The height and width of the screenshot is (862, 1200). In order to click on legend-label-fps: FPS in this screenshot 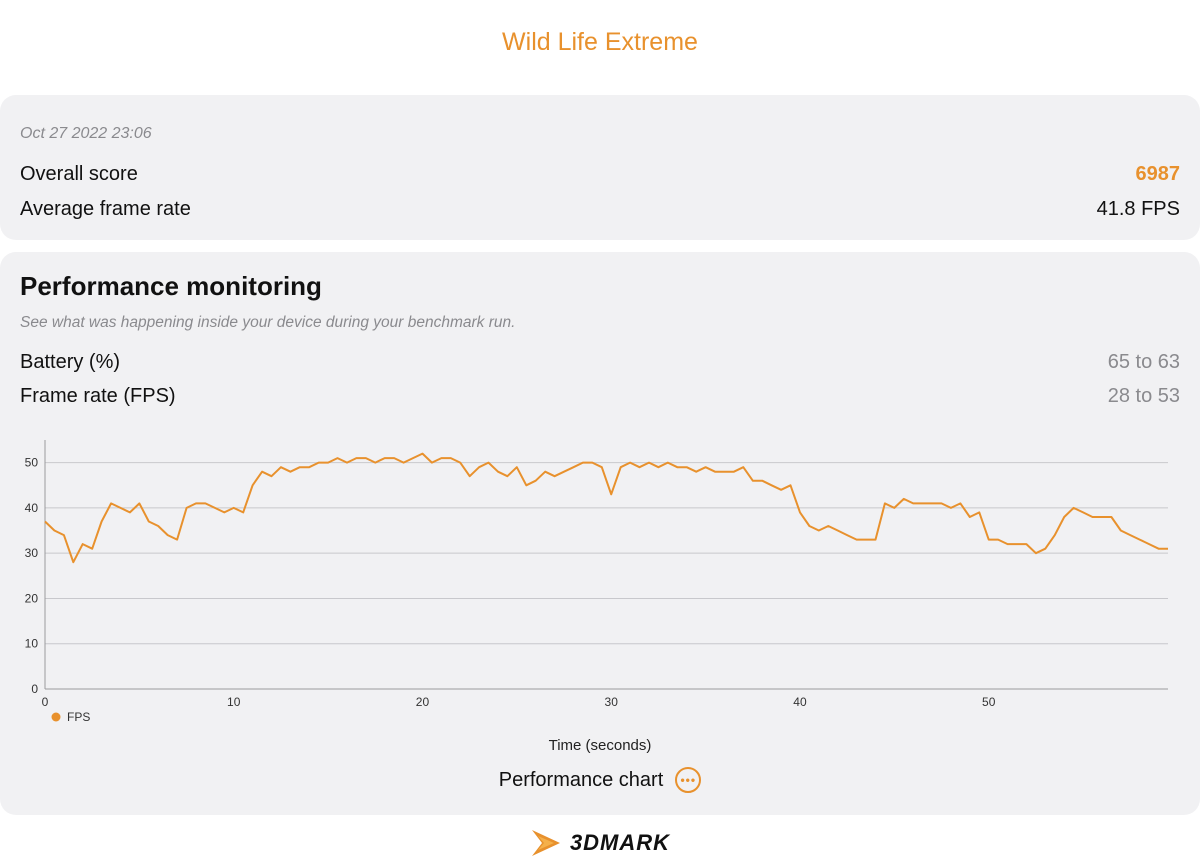, I will do `click(78, 717)`.